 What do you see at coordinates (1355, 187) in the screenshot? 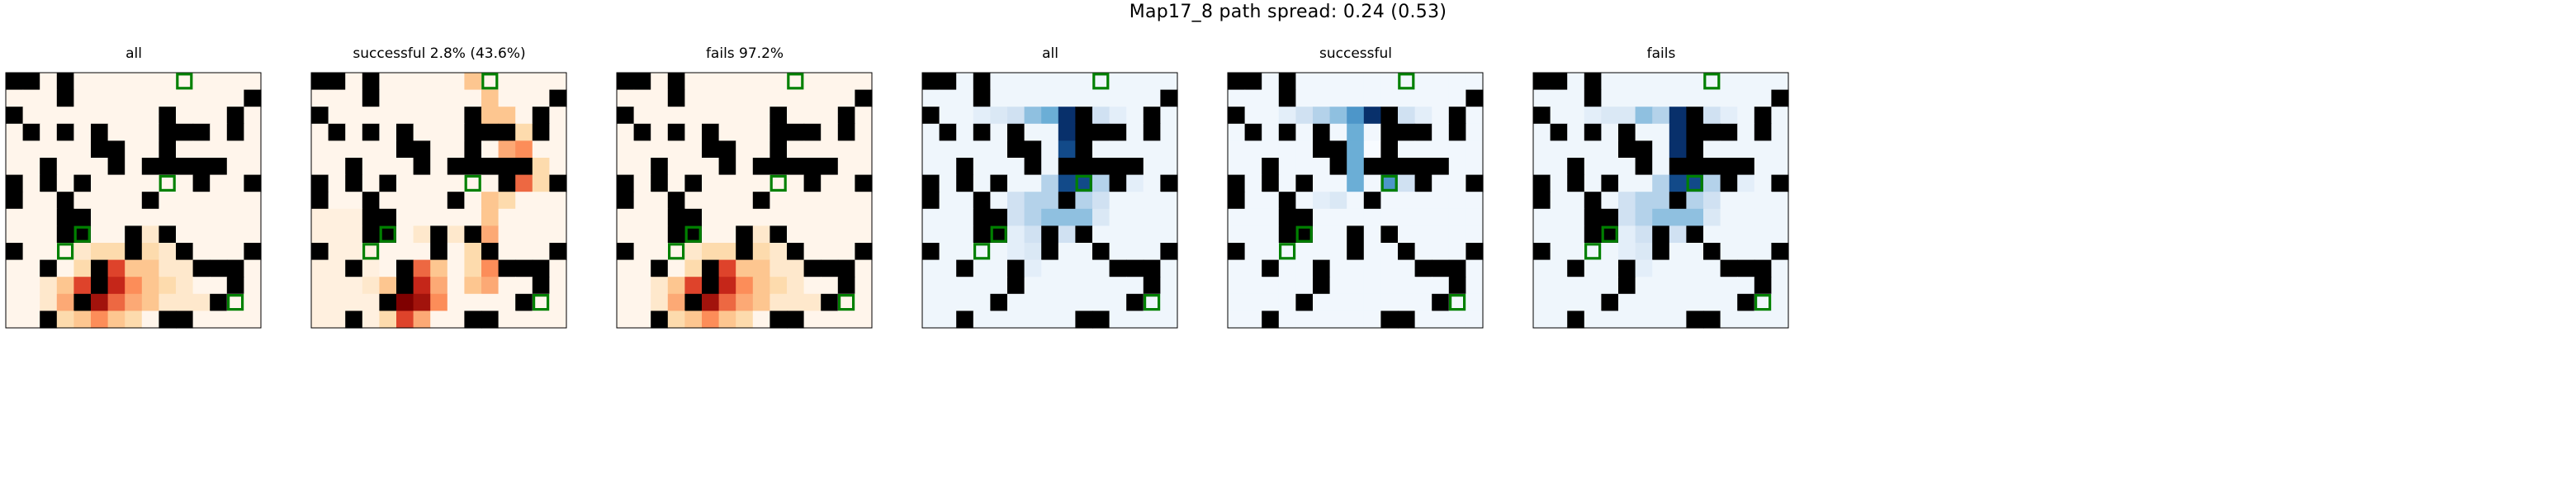
I see `heatmap-panel-successful-blues: successful` at bounding box center [1355, 187].